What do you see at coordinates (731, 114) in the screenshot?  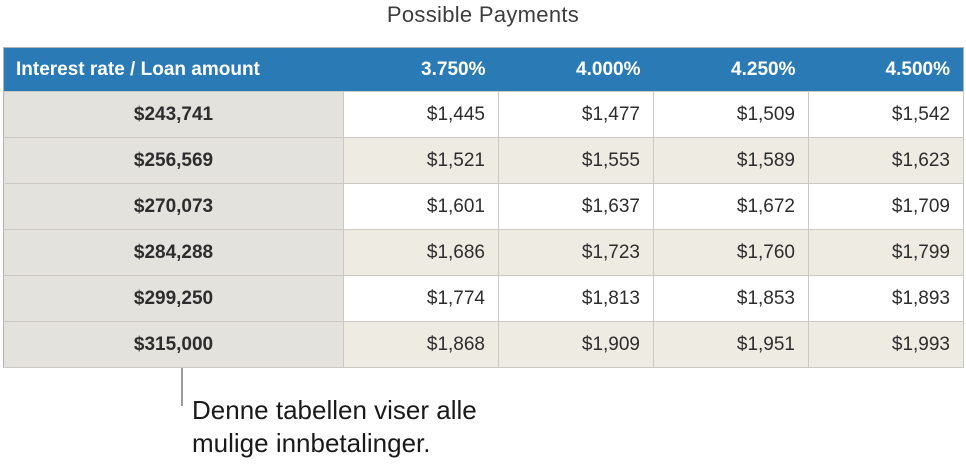 I see `payment-cell: $1,509` at bounding box center [731, 114].